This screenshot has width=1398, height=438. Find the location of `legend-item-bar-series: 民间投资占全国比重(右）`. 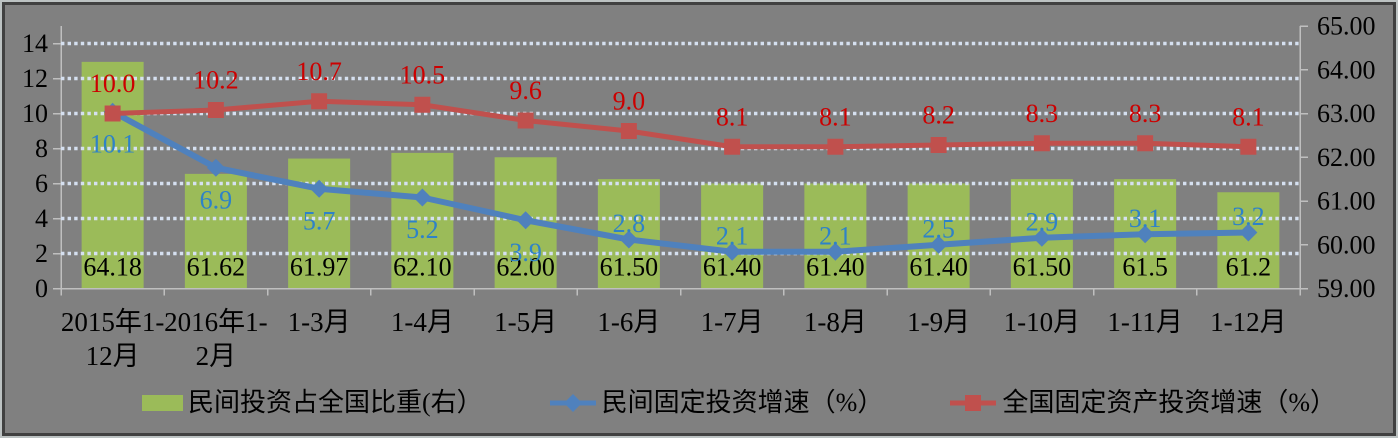

legend-item-bar-series: 民间投资占全国比重(右） is located at coordinates (312, 403).